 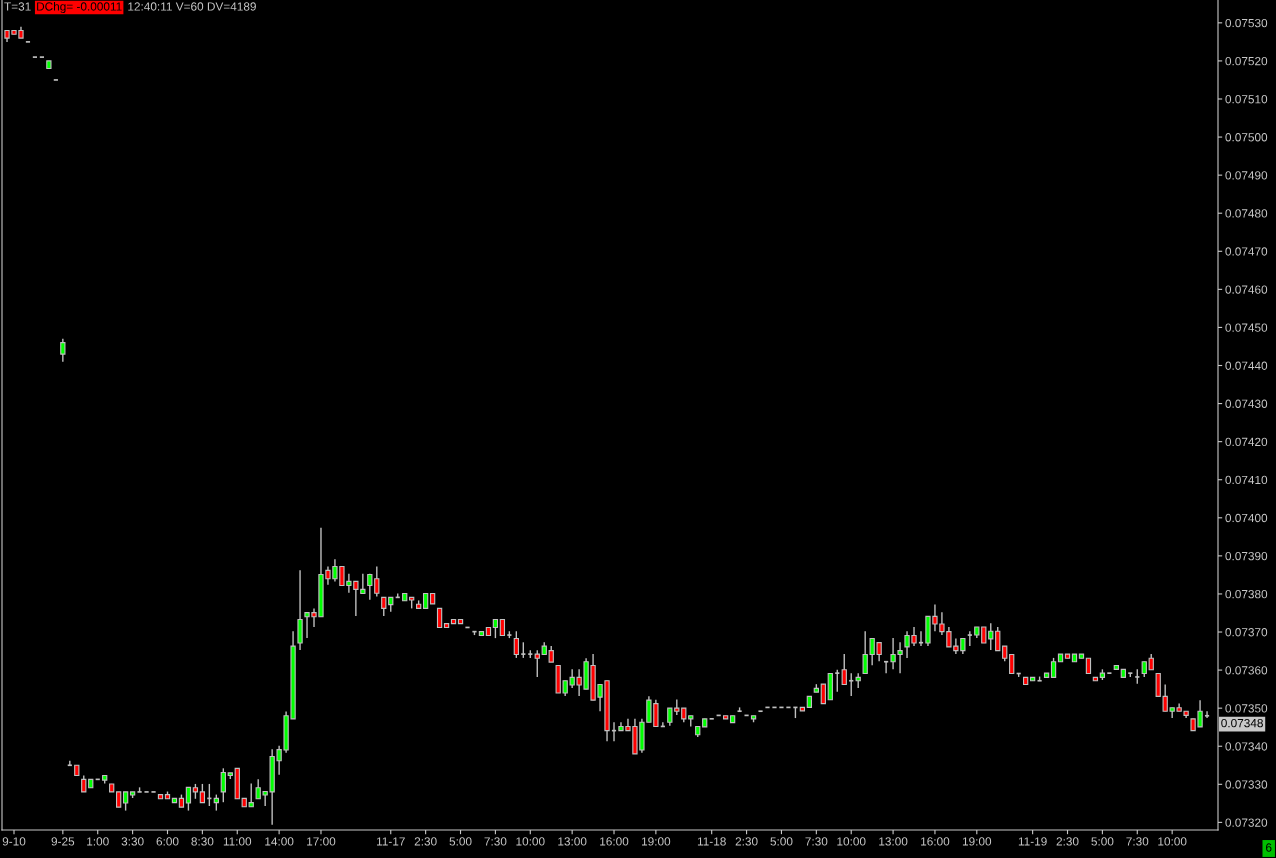 What do you see at coordinates (202, 841) in the screenshot?
I see `x-tick-label: 8:30` at bounding box center [202, 841].